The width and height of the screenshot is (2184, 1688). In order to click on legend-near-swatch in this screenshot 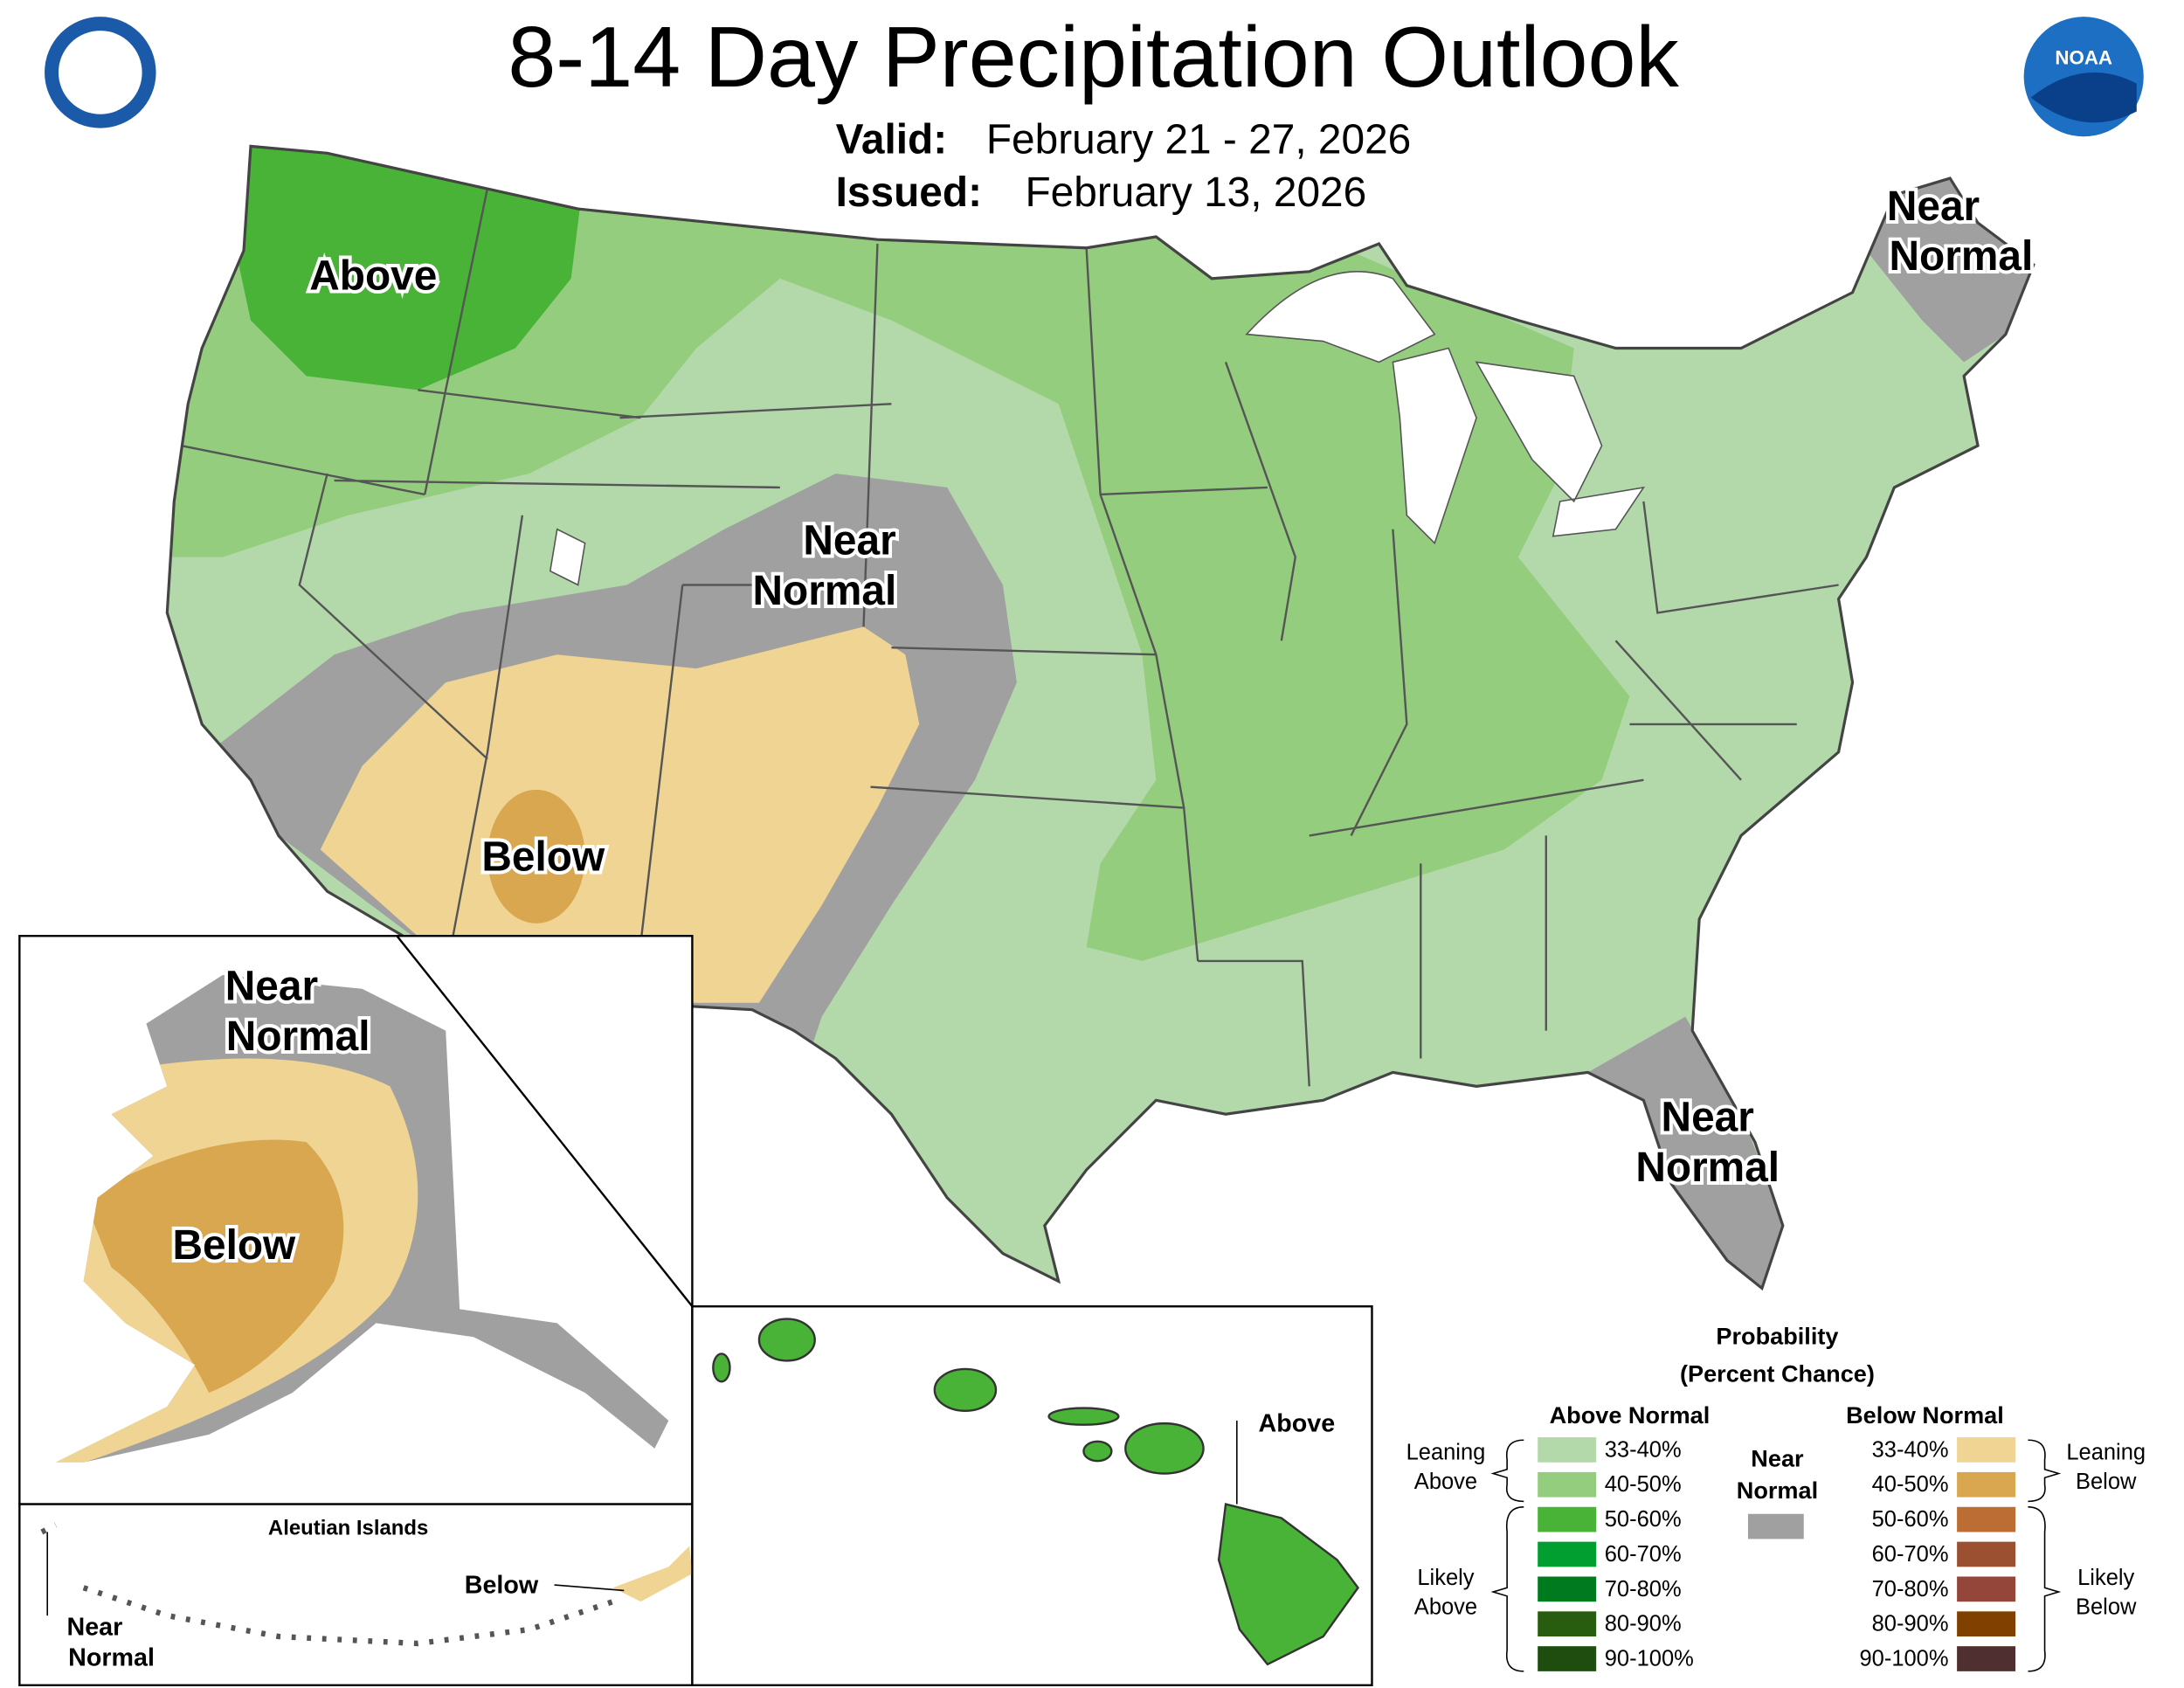, I will do `click(1775, 1526)`.